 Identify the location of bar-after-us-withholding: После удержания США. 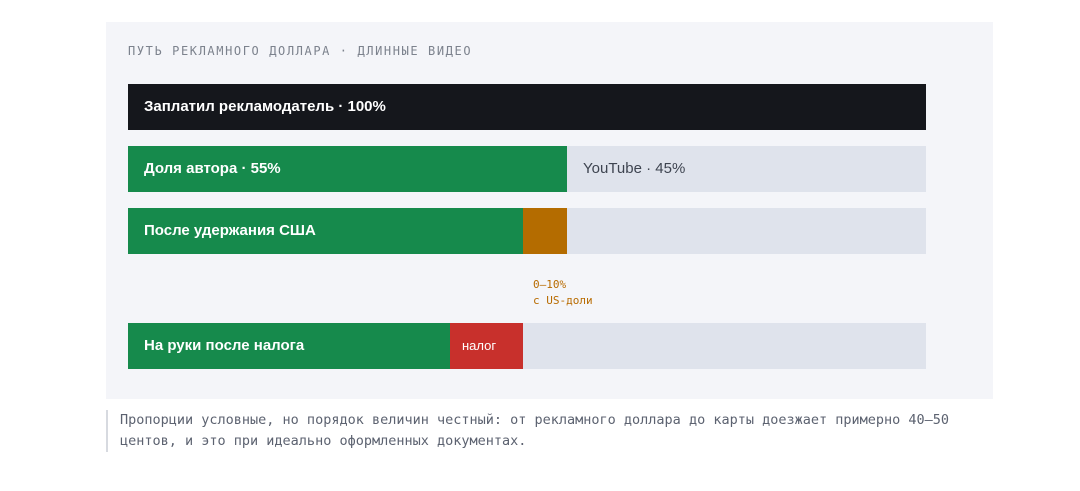
(527, 231).